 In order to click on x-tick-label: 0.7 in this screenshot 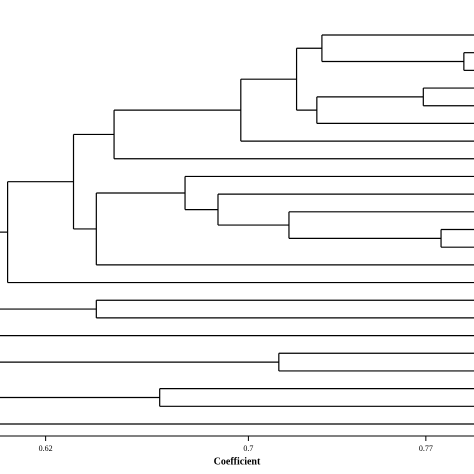, I will do `click(248, 448)`.